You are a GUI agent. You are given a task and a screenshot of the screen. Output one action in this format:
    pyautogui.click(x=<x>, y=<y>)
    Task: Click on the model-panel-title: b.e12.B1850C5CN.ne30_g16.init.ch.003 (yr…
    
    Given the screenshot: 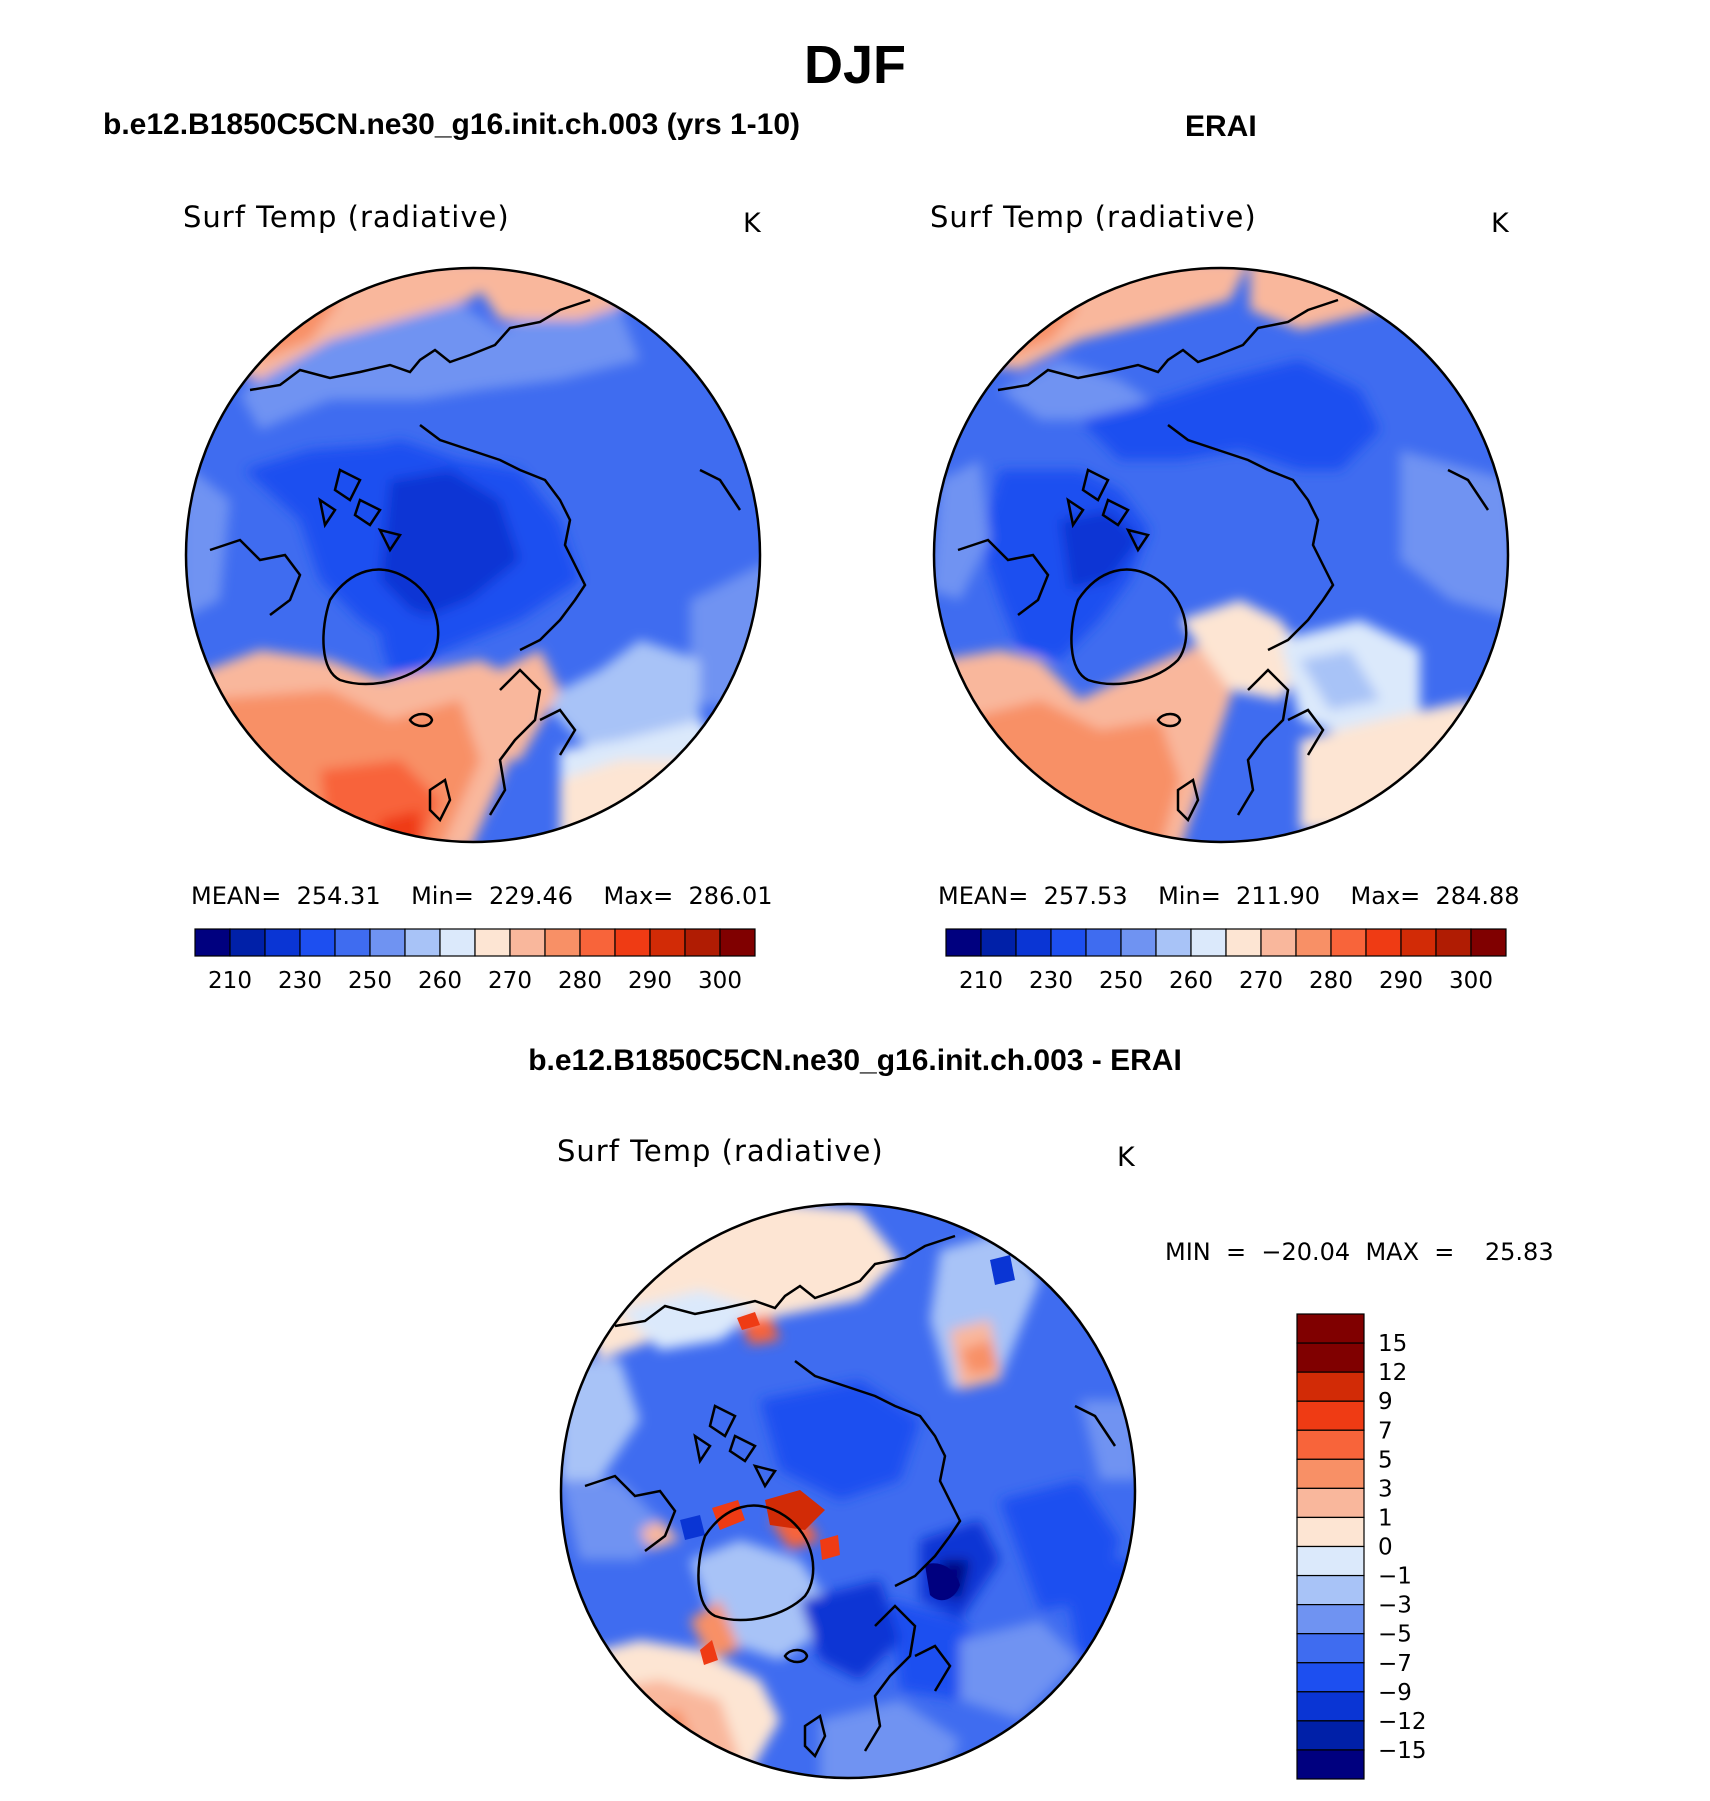 What is the action you would take?
    pyautogui.click(x=452, y=124)
    